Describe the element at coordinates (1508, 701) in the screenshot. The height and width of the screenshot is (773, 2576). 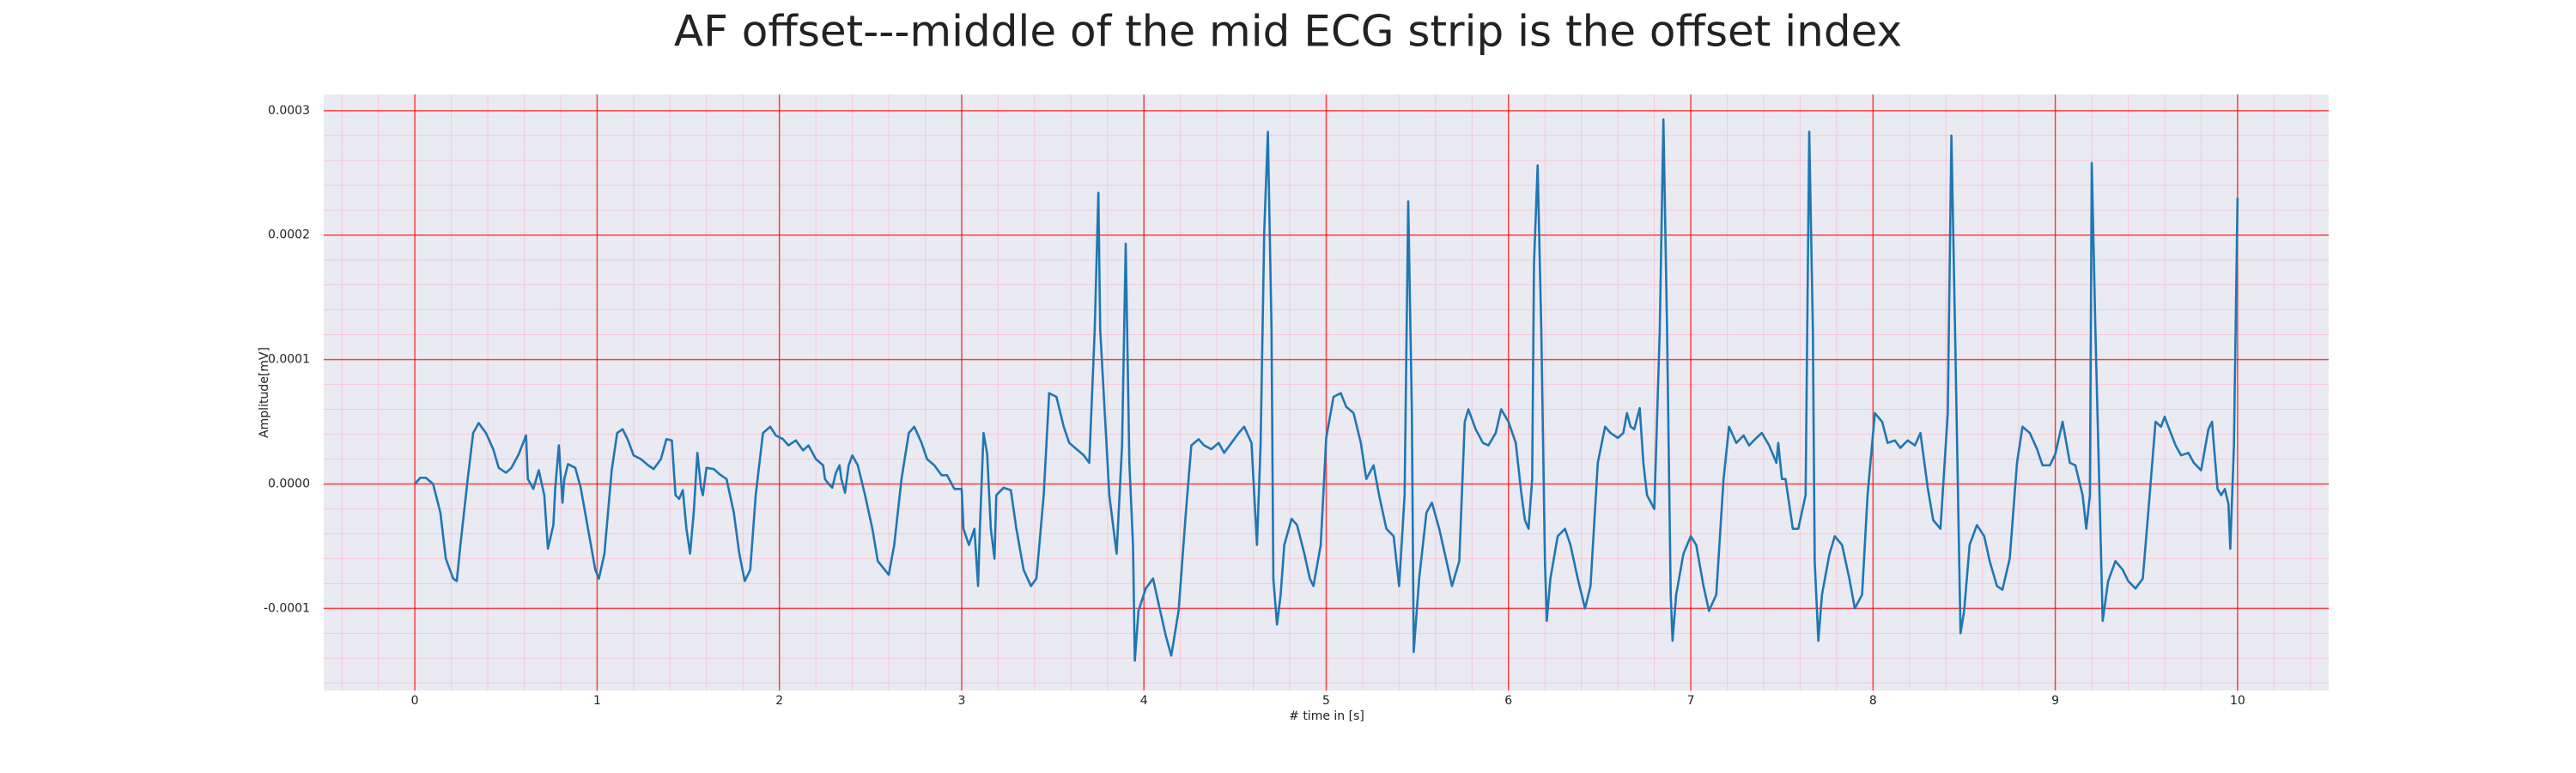
I see `x-tick-label: 6` at that location.